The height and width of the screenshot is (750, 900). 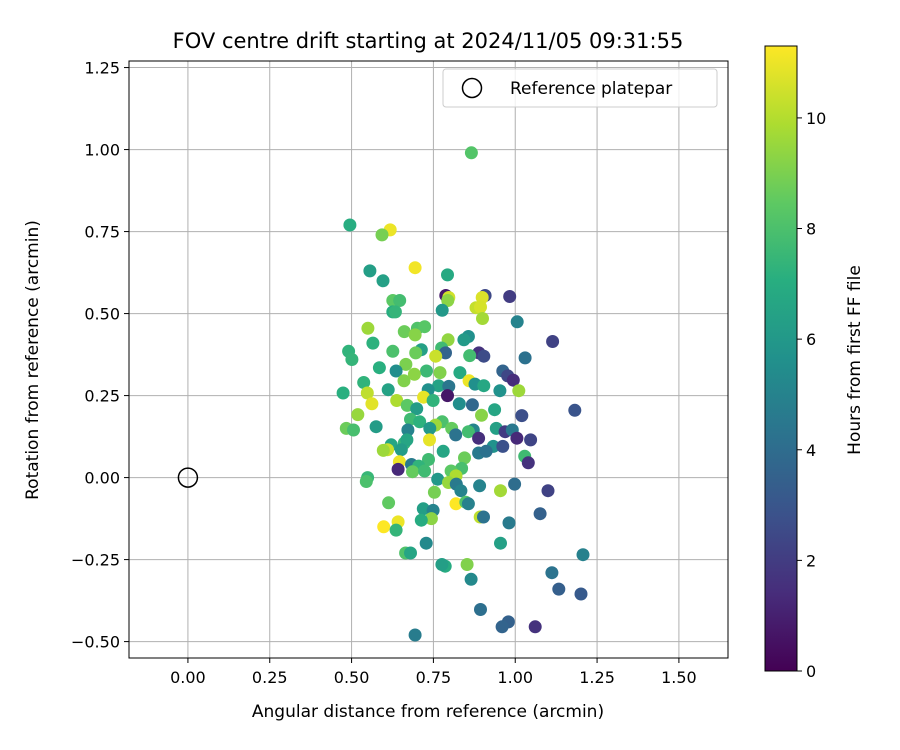 What do you see at coordinates (814, 363) in the screenshot?
I see `colorbar: 0 2 4 6 8 10 Hours from first FF file` at bounding box center [814, 363].